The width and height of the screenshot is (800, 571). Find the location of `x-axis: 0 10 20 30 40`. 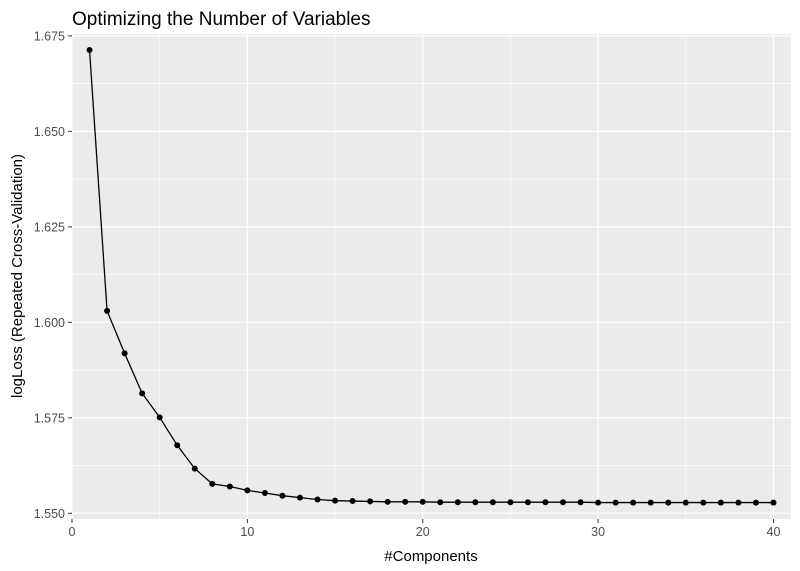

x-axis: 0 10 20 30 40 is located at coordinates (425, 529).